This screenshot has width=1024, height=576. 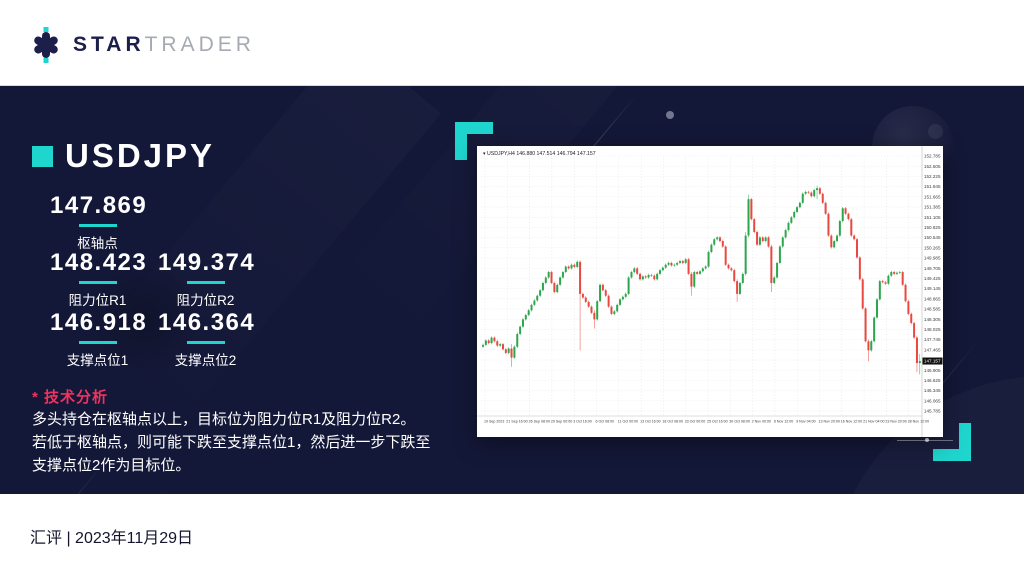 I want to click on brand-name-primary: STAR, so click(x=109, y=44).